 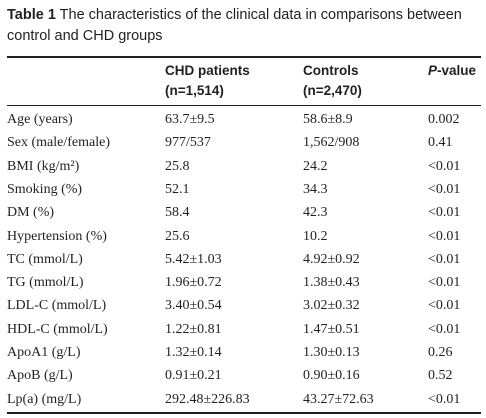 I want to click on chd-value: 0.91±0.21, so click(x=193, y=376).